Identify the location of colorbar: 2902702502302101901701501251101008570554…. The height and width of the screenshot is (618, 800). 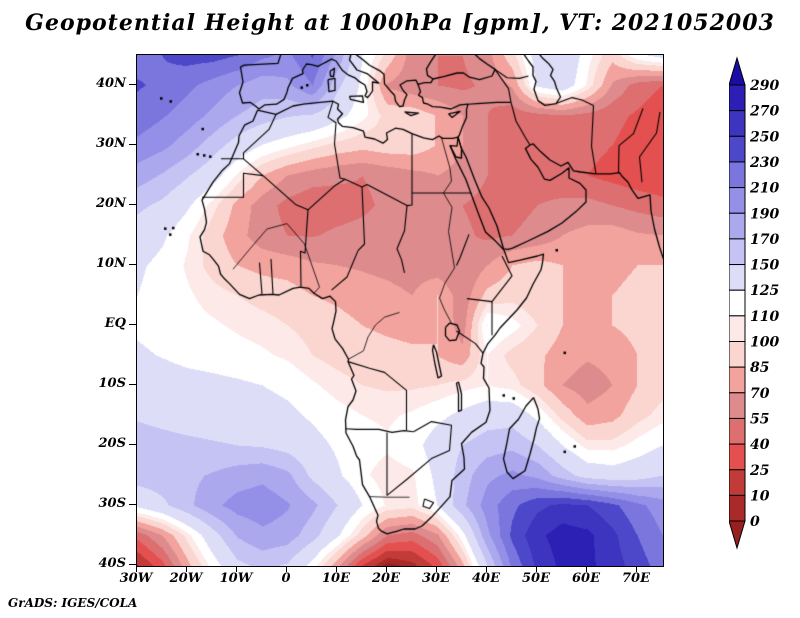
(754, 303).